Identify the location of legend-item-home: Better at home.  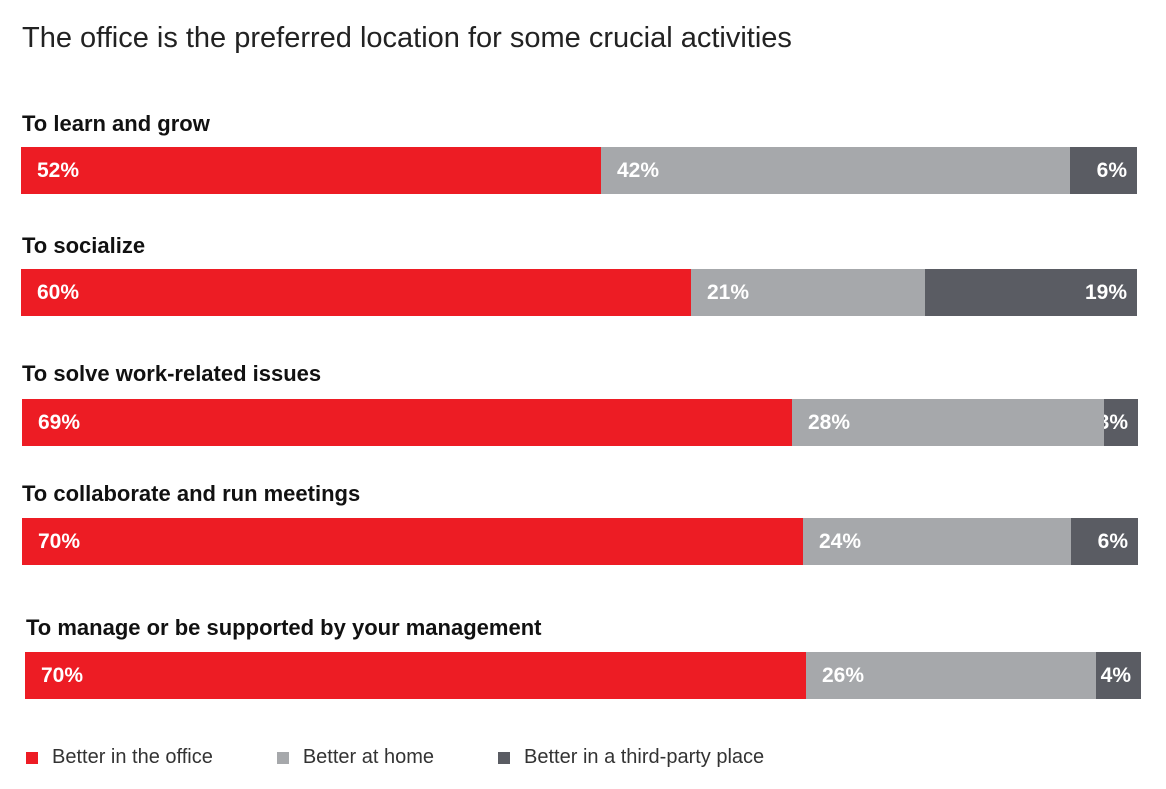
(355, 757).